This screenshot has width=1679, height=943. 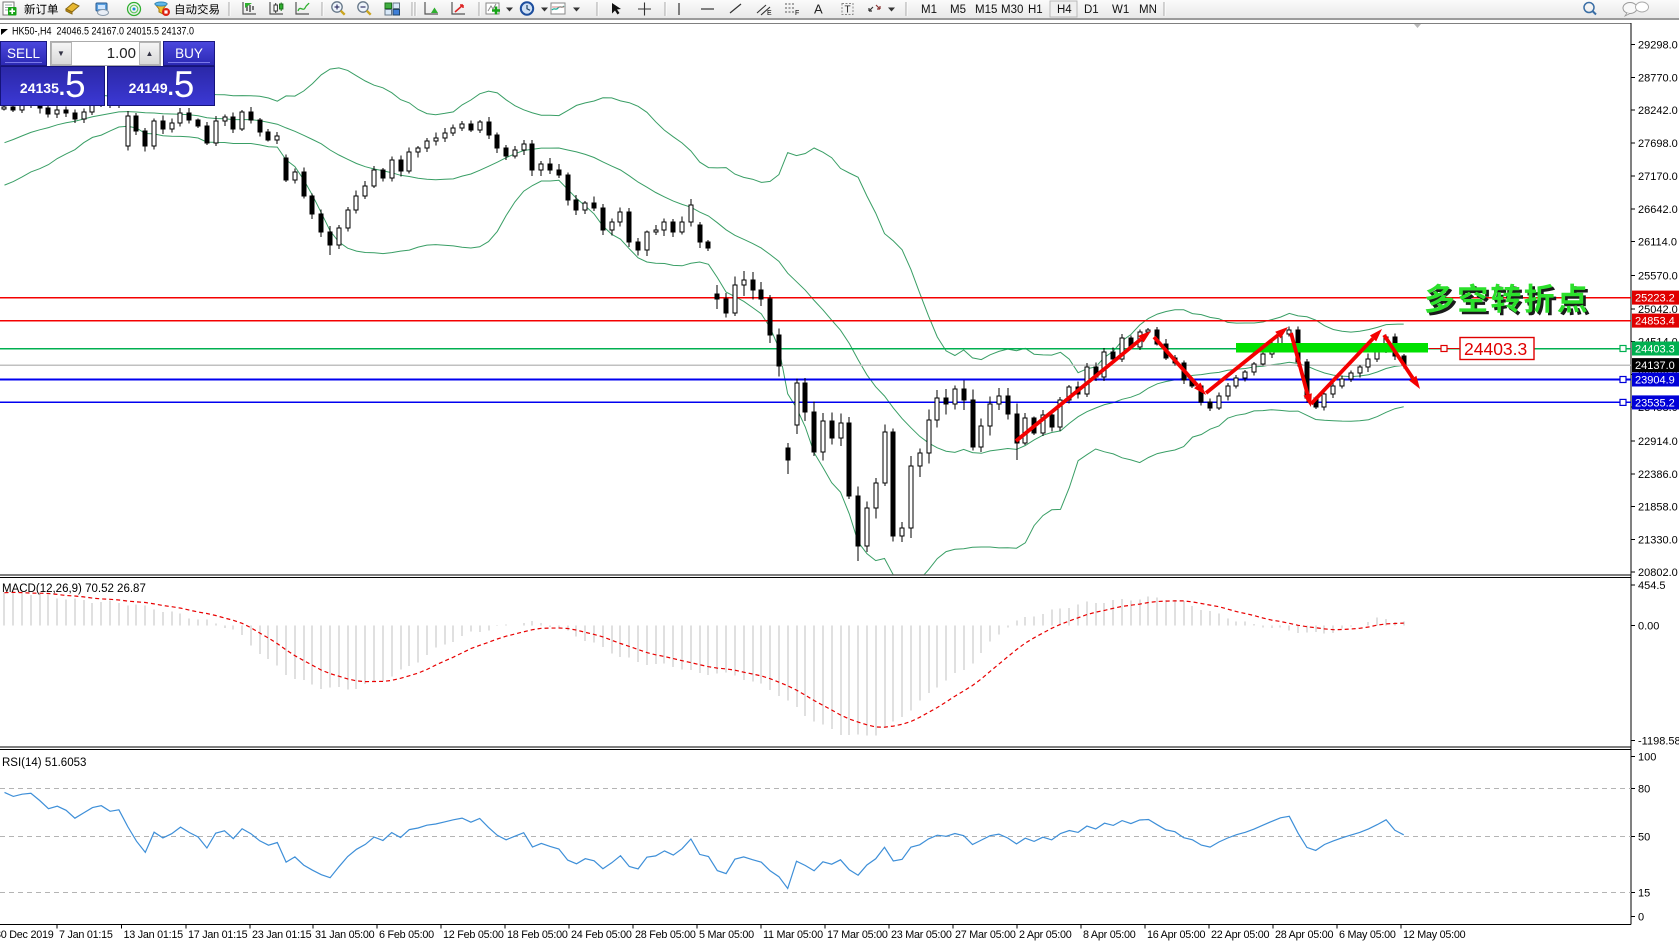 I want to click on svg-text: 22 Apr 05:00, so click(x=1240, y=935).